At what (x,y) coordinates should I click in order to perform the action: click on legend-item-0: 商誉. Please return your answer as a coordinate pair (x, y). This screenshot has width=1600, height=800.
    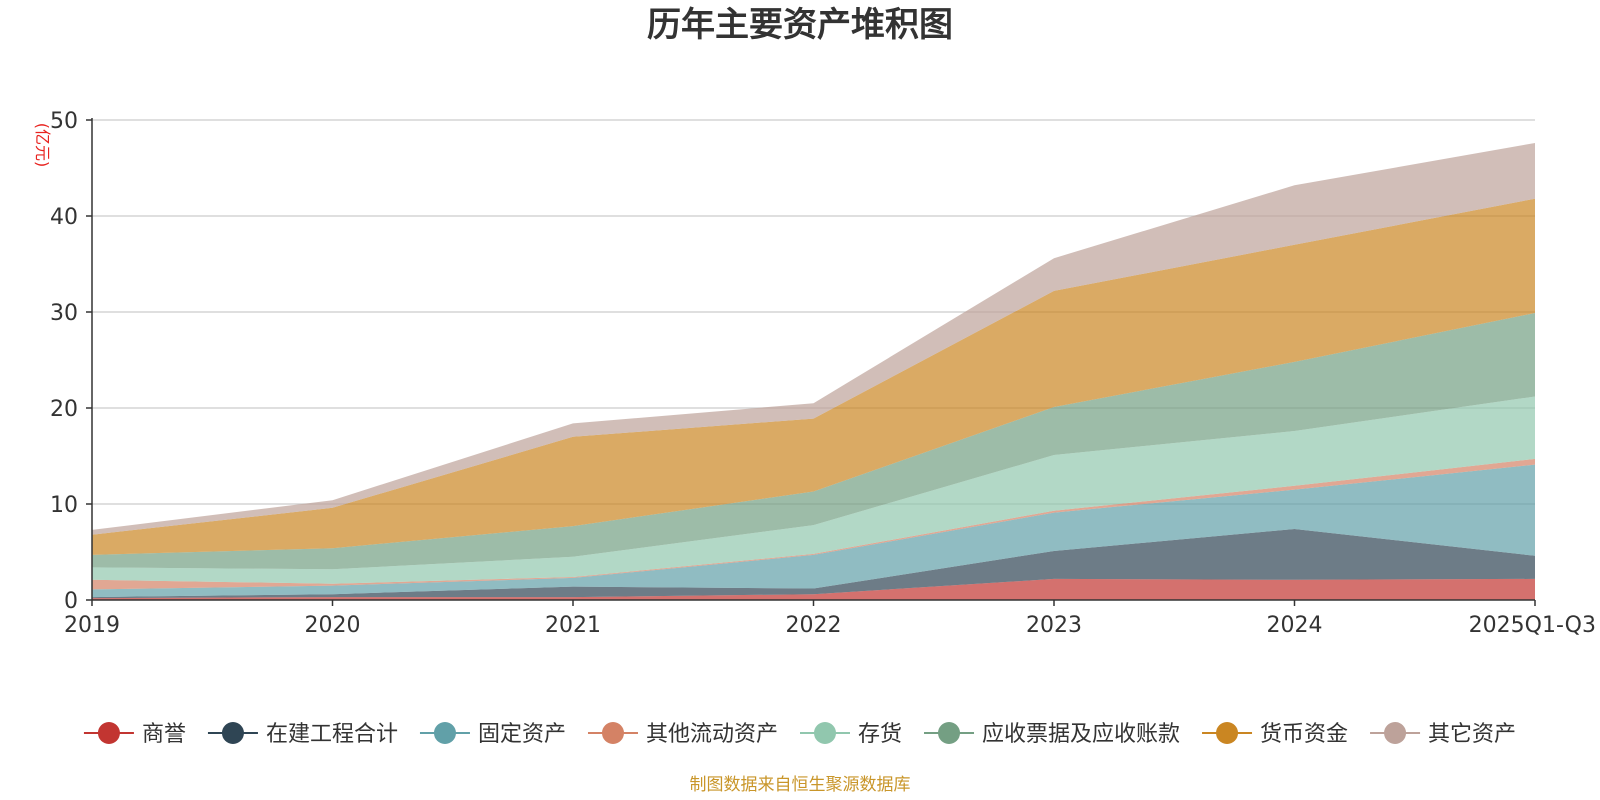
    Looking at the image, I should click on (134, 734).